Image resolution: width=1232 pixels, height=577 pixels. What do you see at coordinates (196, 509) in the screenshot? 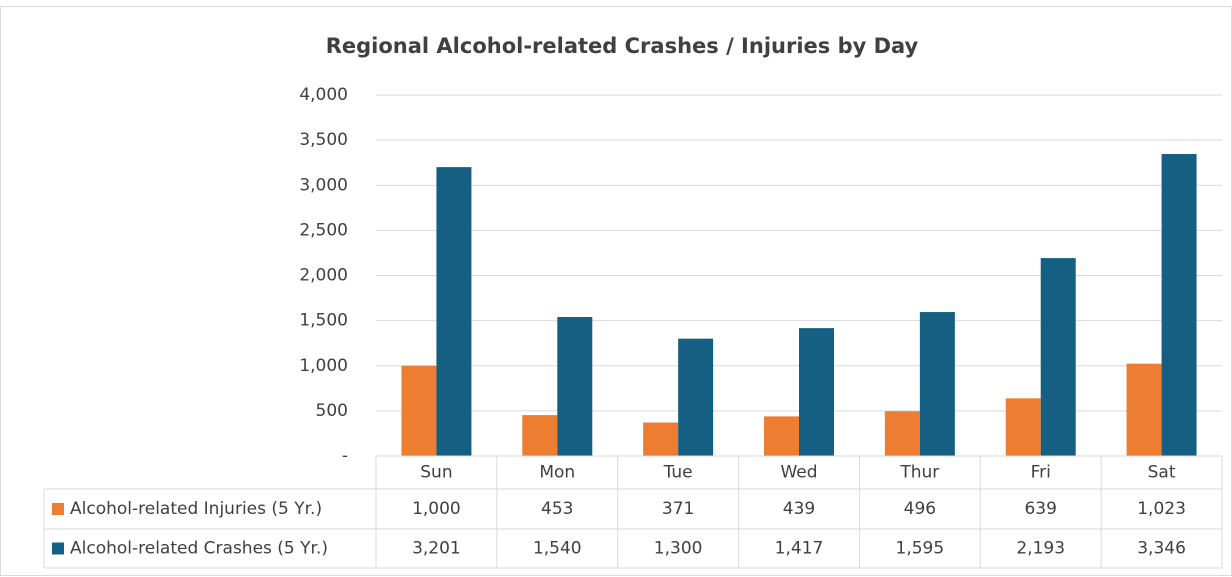
I see `legend-label: Alcohol-related Injuries (5 Yr.)` at bounding box center [196, 509].